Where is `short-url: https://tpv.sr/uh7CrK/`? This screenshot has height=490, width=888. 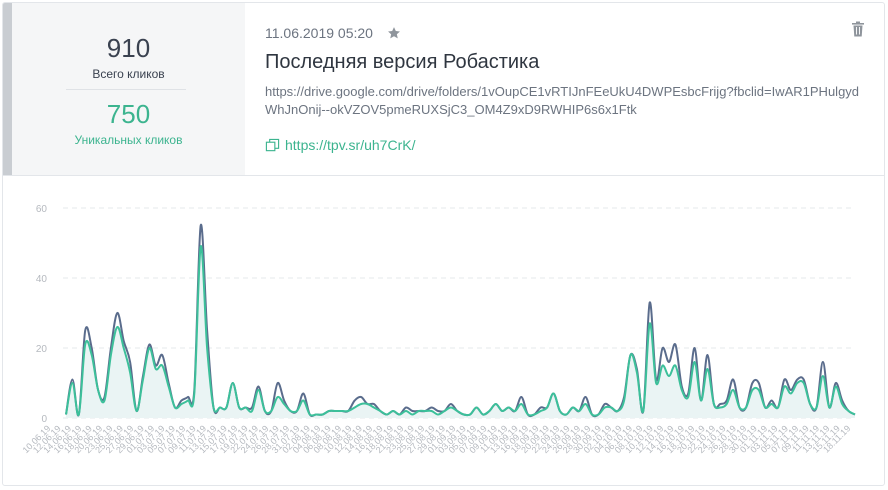 short-url: https://tpv.sr/uh7CrK/ is located at coordinates (350, 145).